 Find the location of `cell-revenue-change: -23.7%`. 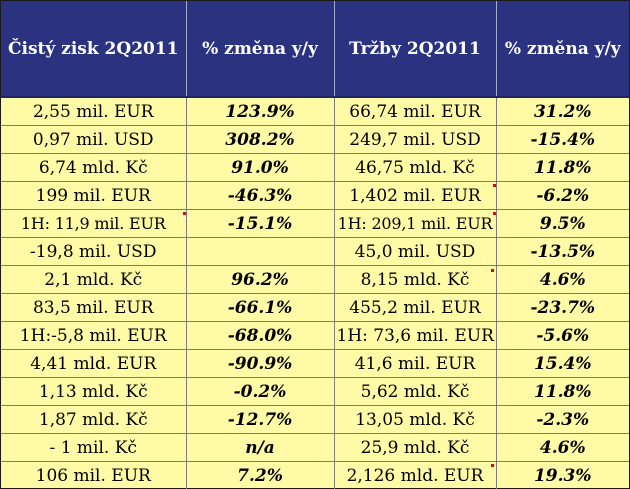

cell-revenue-change: -23.7% is located at coordinates (562, 307).